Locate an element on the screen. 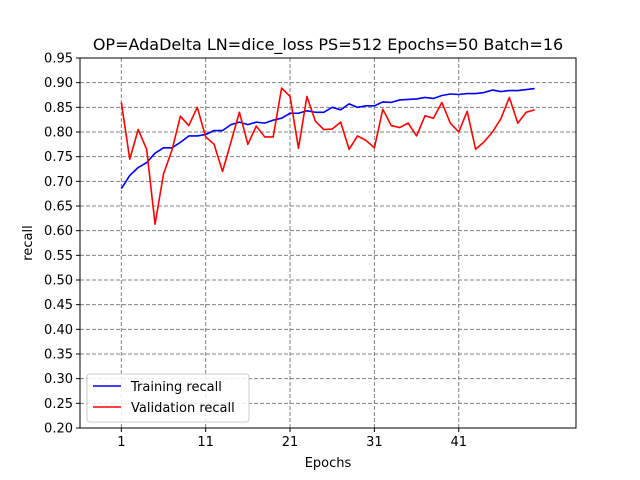 The height and width of the screenshot is (480, 640). y-tick-label: 0.95 is located at coordinates (58, 59).